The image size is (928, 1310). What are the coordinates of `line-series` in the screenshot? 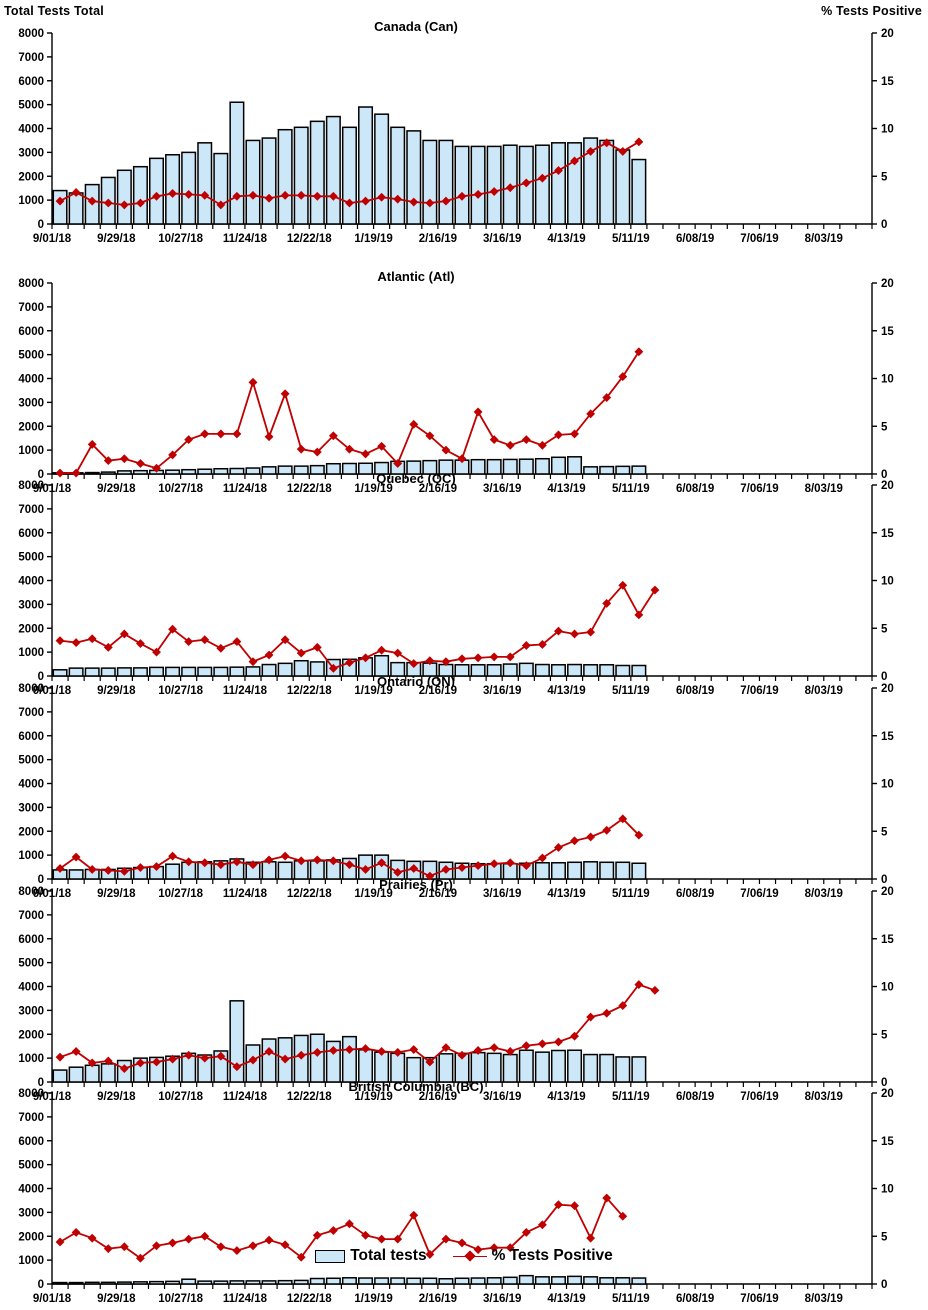 It's located at (357, 1027).